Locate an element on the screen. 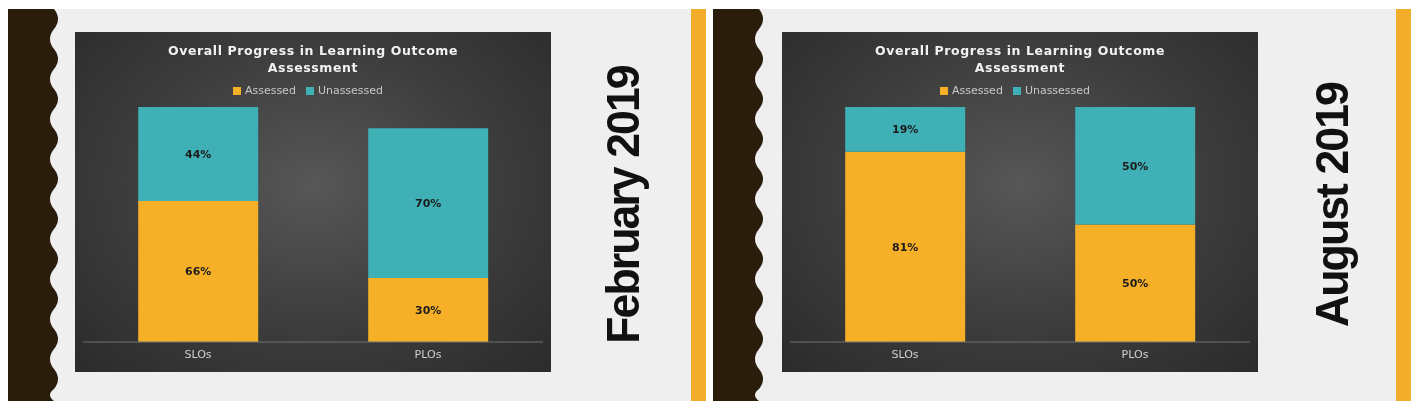  data-label: 30% is located at coordinates (428, 310).